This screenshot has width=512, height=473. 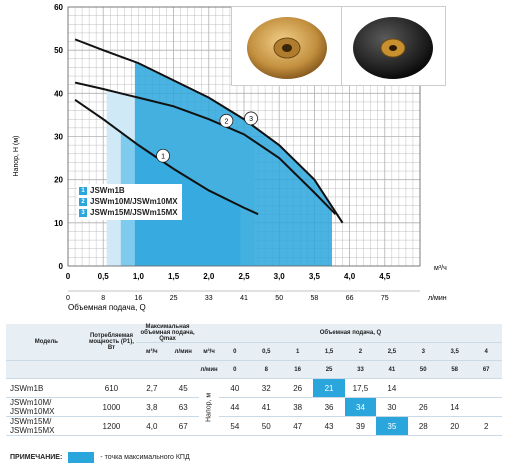 I want to click on head-cell: 2, so click(x=486, y=426).